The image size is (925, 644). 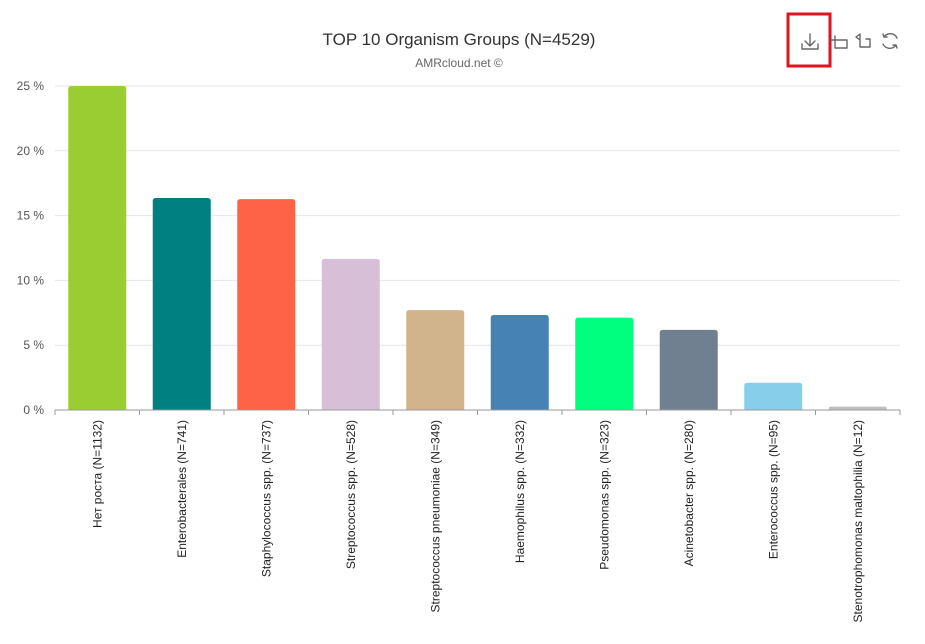 I want to click on y-tick-label: 5 %, so click(x=33, y=345).